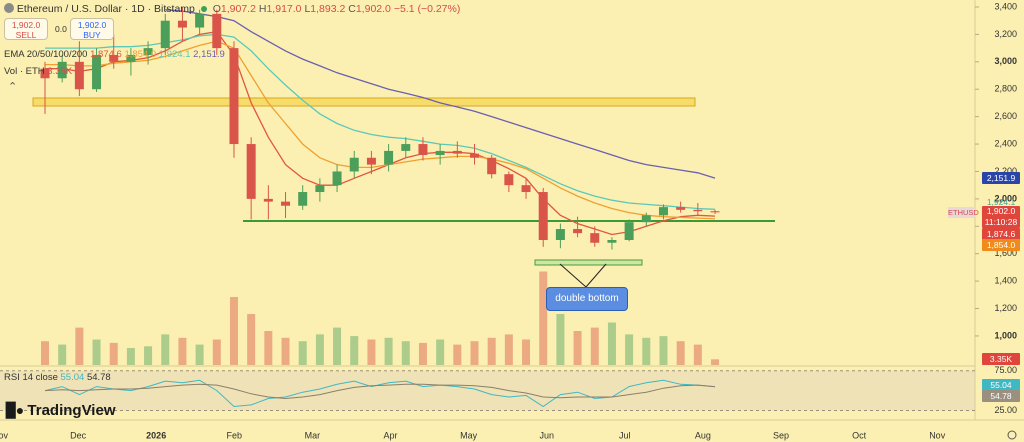 Image resolution: width=1024 pixels, height=442 pixels. Describe the element at coordinates (174, 54) in the screenshot. I see `ema-value: 1,924.1` at that location.